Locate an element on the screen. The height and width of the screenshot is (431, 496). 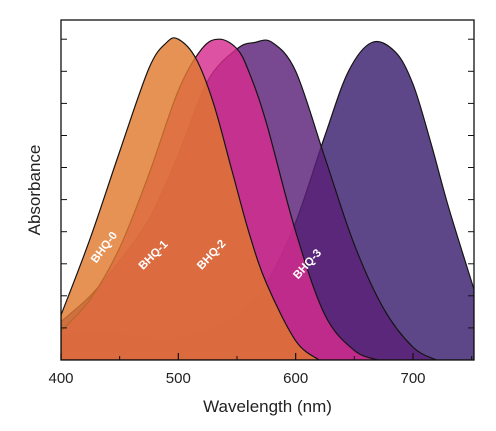
x-tick-label: 600 is located at coordinates (295, 378).